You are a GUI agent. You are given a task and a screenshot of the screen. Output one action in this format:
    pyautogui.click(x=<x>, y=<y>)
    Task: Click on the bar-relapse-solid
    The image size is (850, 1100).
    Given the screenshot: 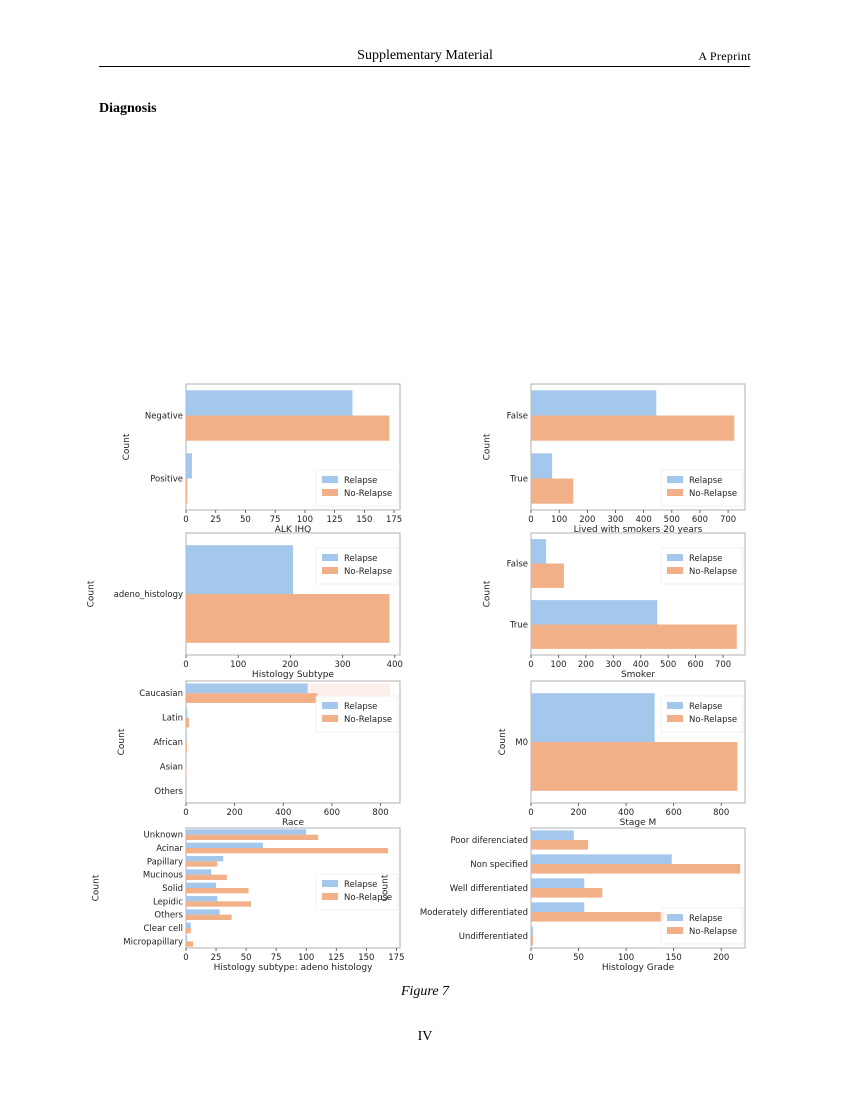 What is the action you would take?
    pyautogui.click(x=201, y=885)
    